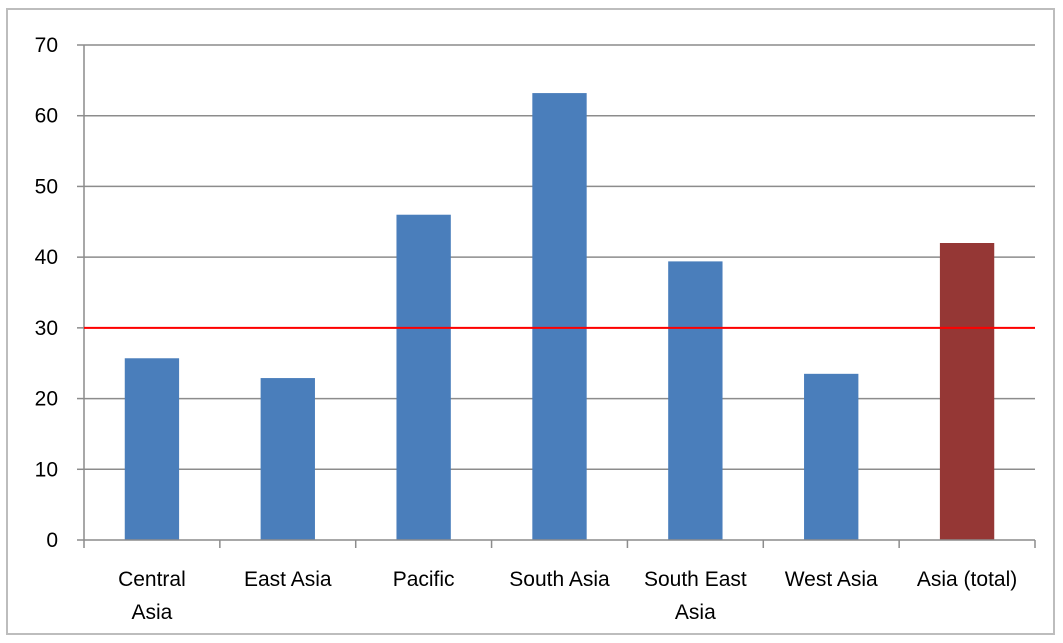 This screenshot has width=1063, height=643. I want to click on x-category-label: East Asia, so click(288, 579).